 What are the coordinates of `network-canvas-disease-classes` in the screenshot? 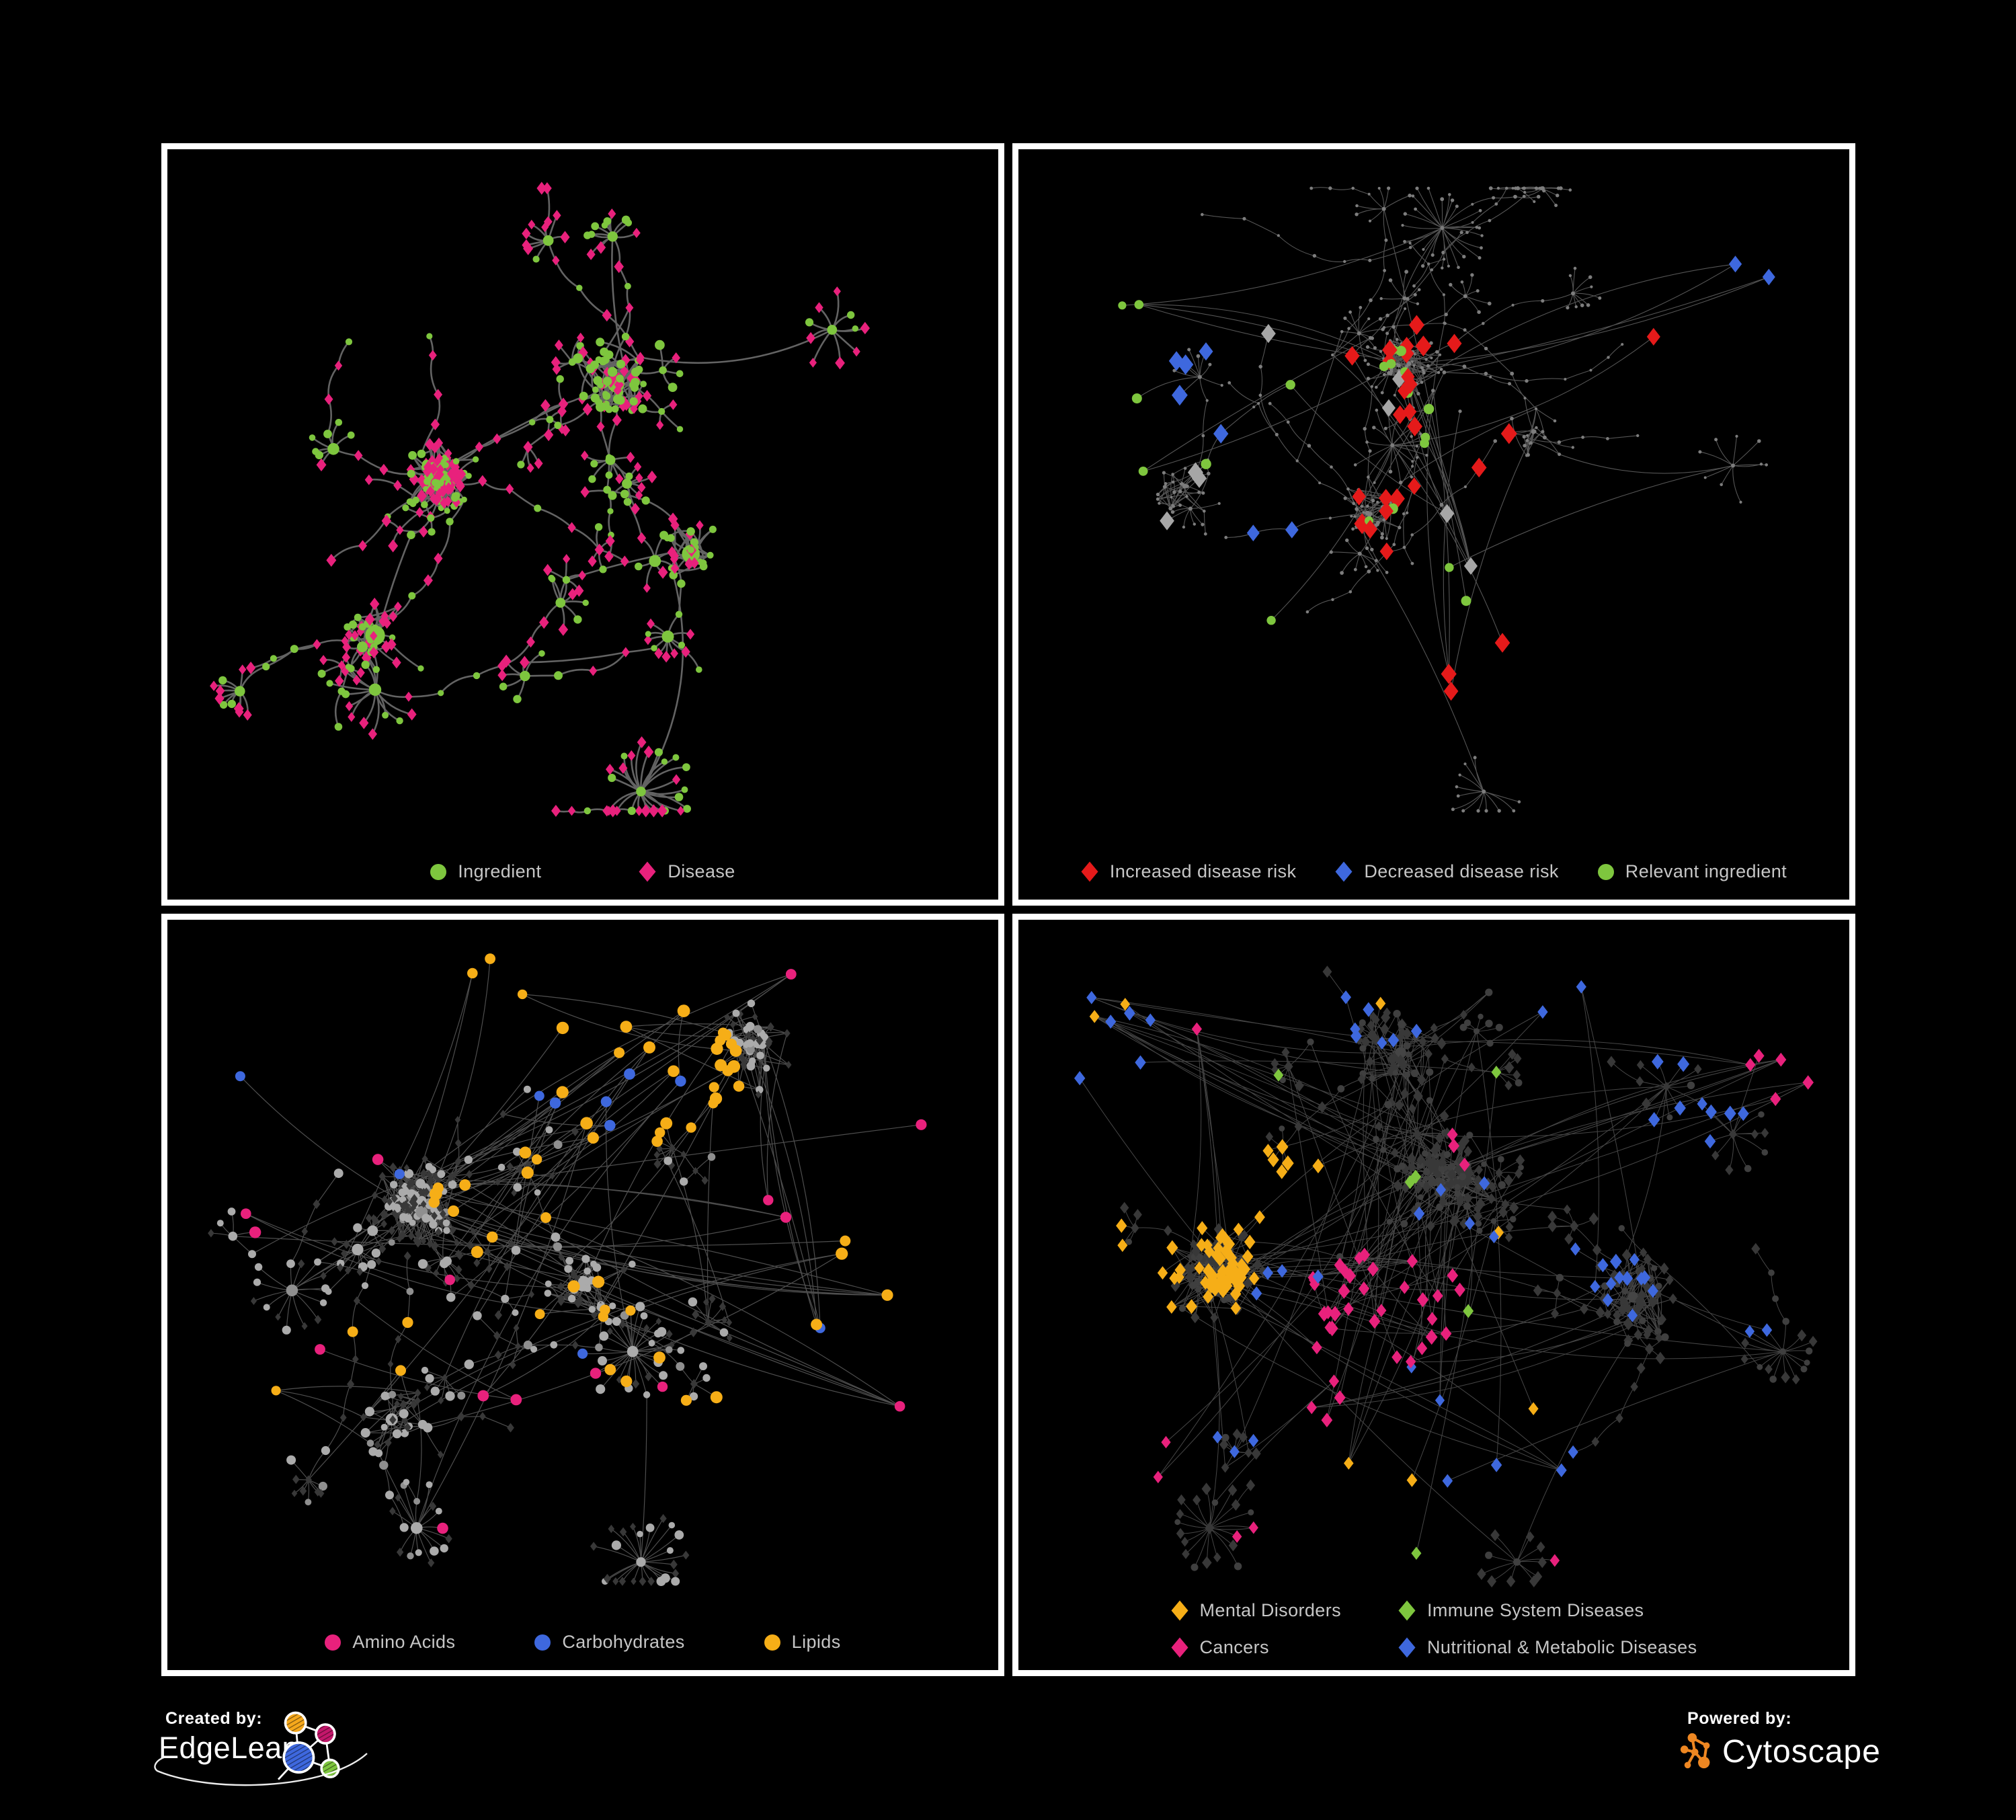 It's located at (1446, 1276).